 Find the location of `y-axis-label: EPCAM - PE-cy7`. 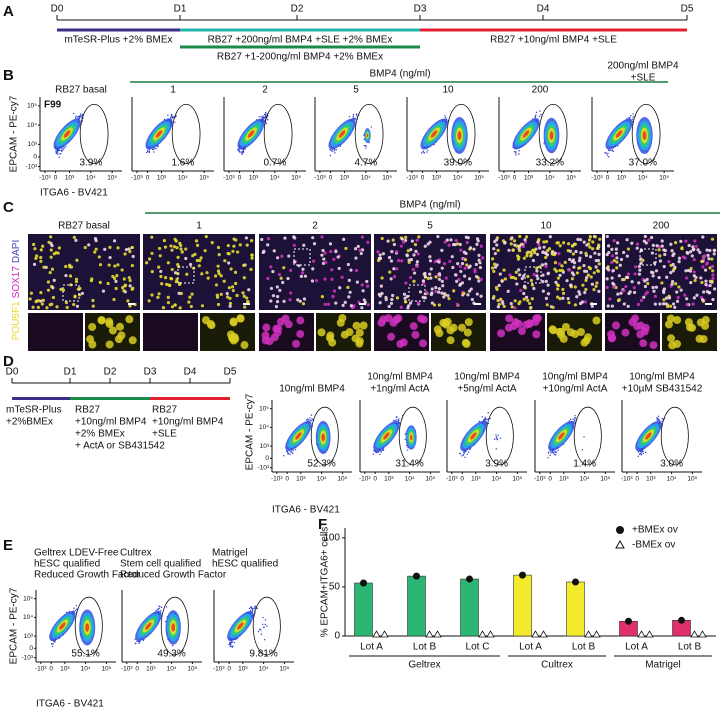

y-axis-label: EPCAM - PE-cy7 is located at coordinates (250, 431).